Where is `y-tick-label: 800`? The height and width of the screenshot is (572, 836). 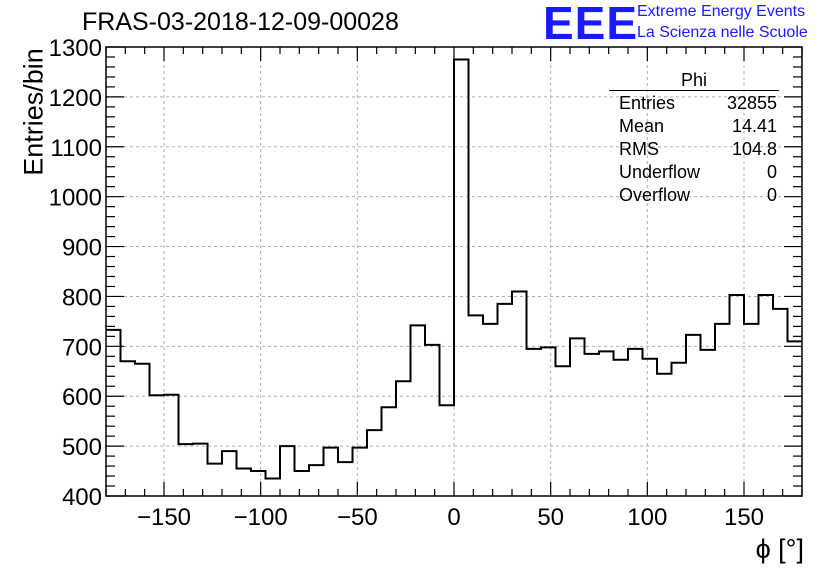
y-tick-label: 800 is located at coordinates (82, 297).